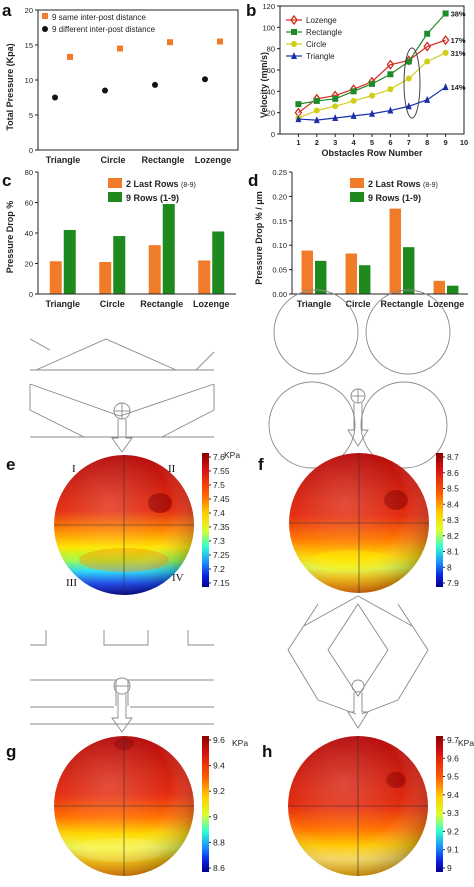 This screenshot has height=887, width=474. I want to click on colorbar-f-tick-label: 8.6, so click(453, 473).